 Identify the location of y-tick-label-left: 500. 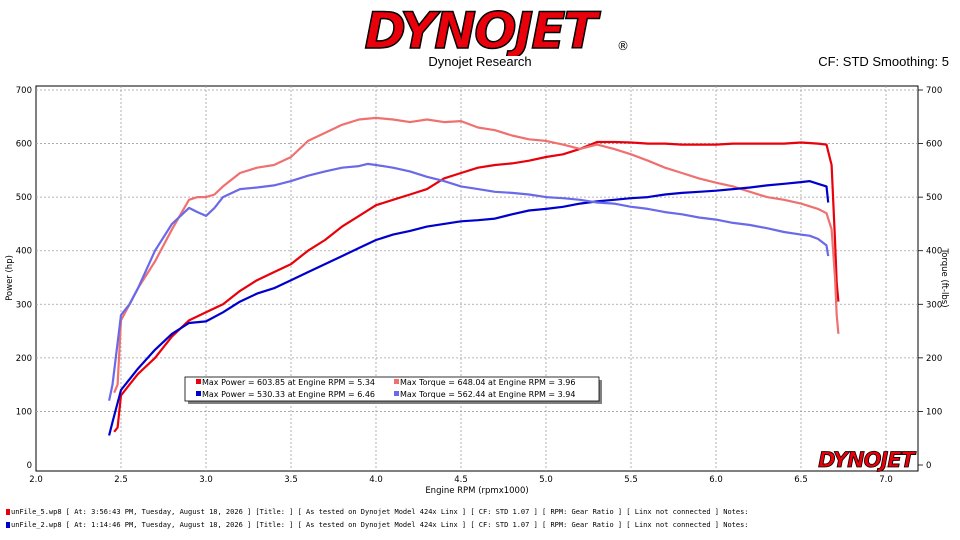
(24, 198).